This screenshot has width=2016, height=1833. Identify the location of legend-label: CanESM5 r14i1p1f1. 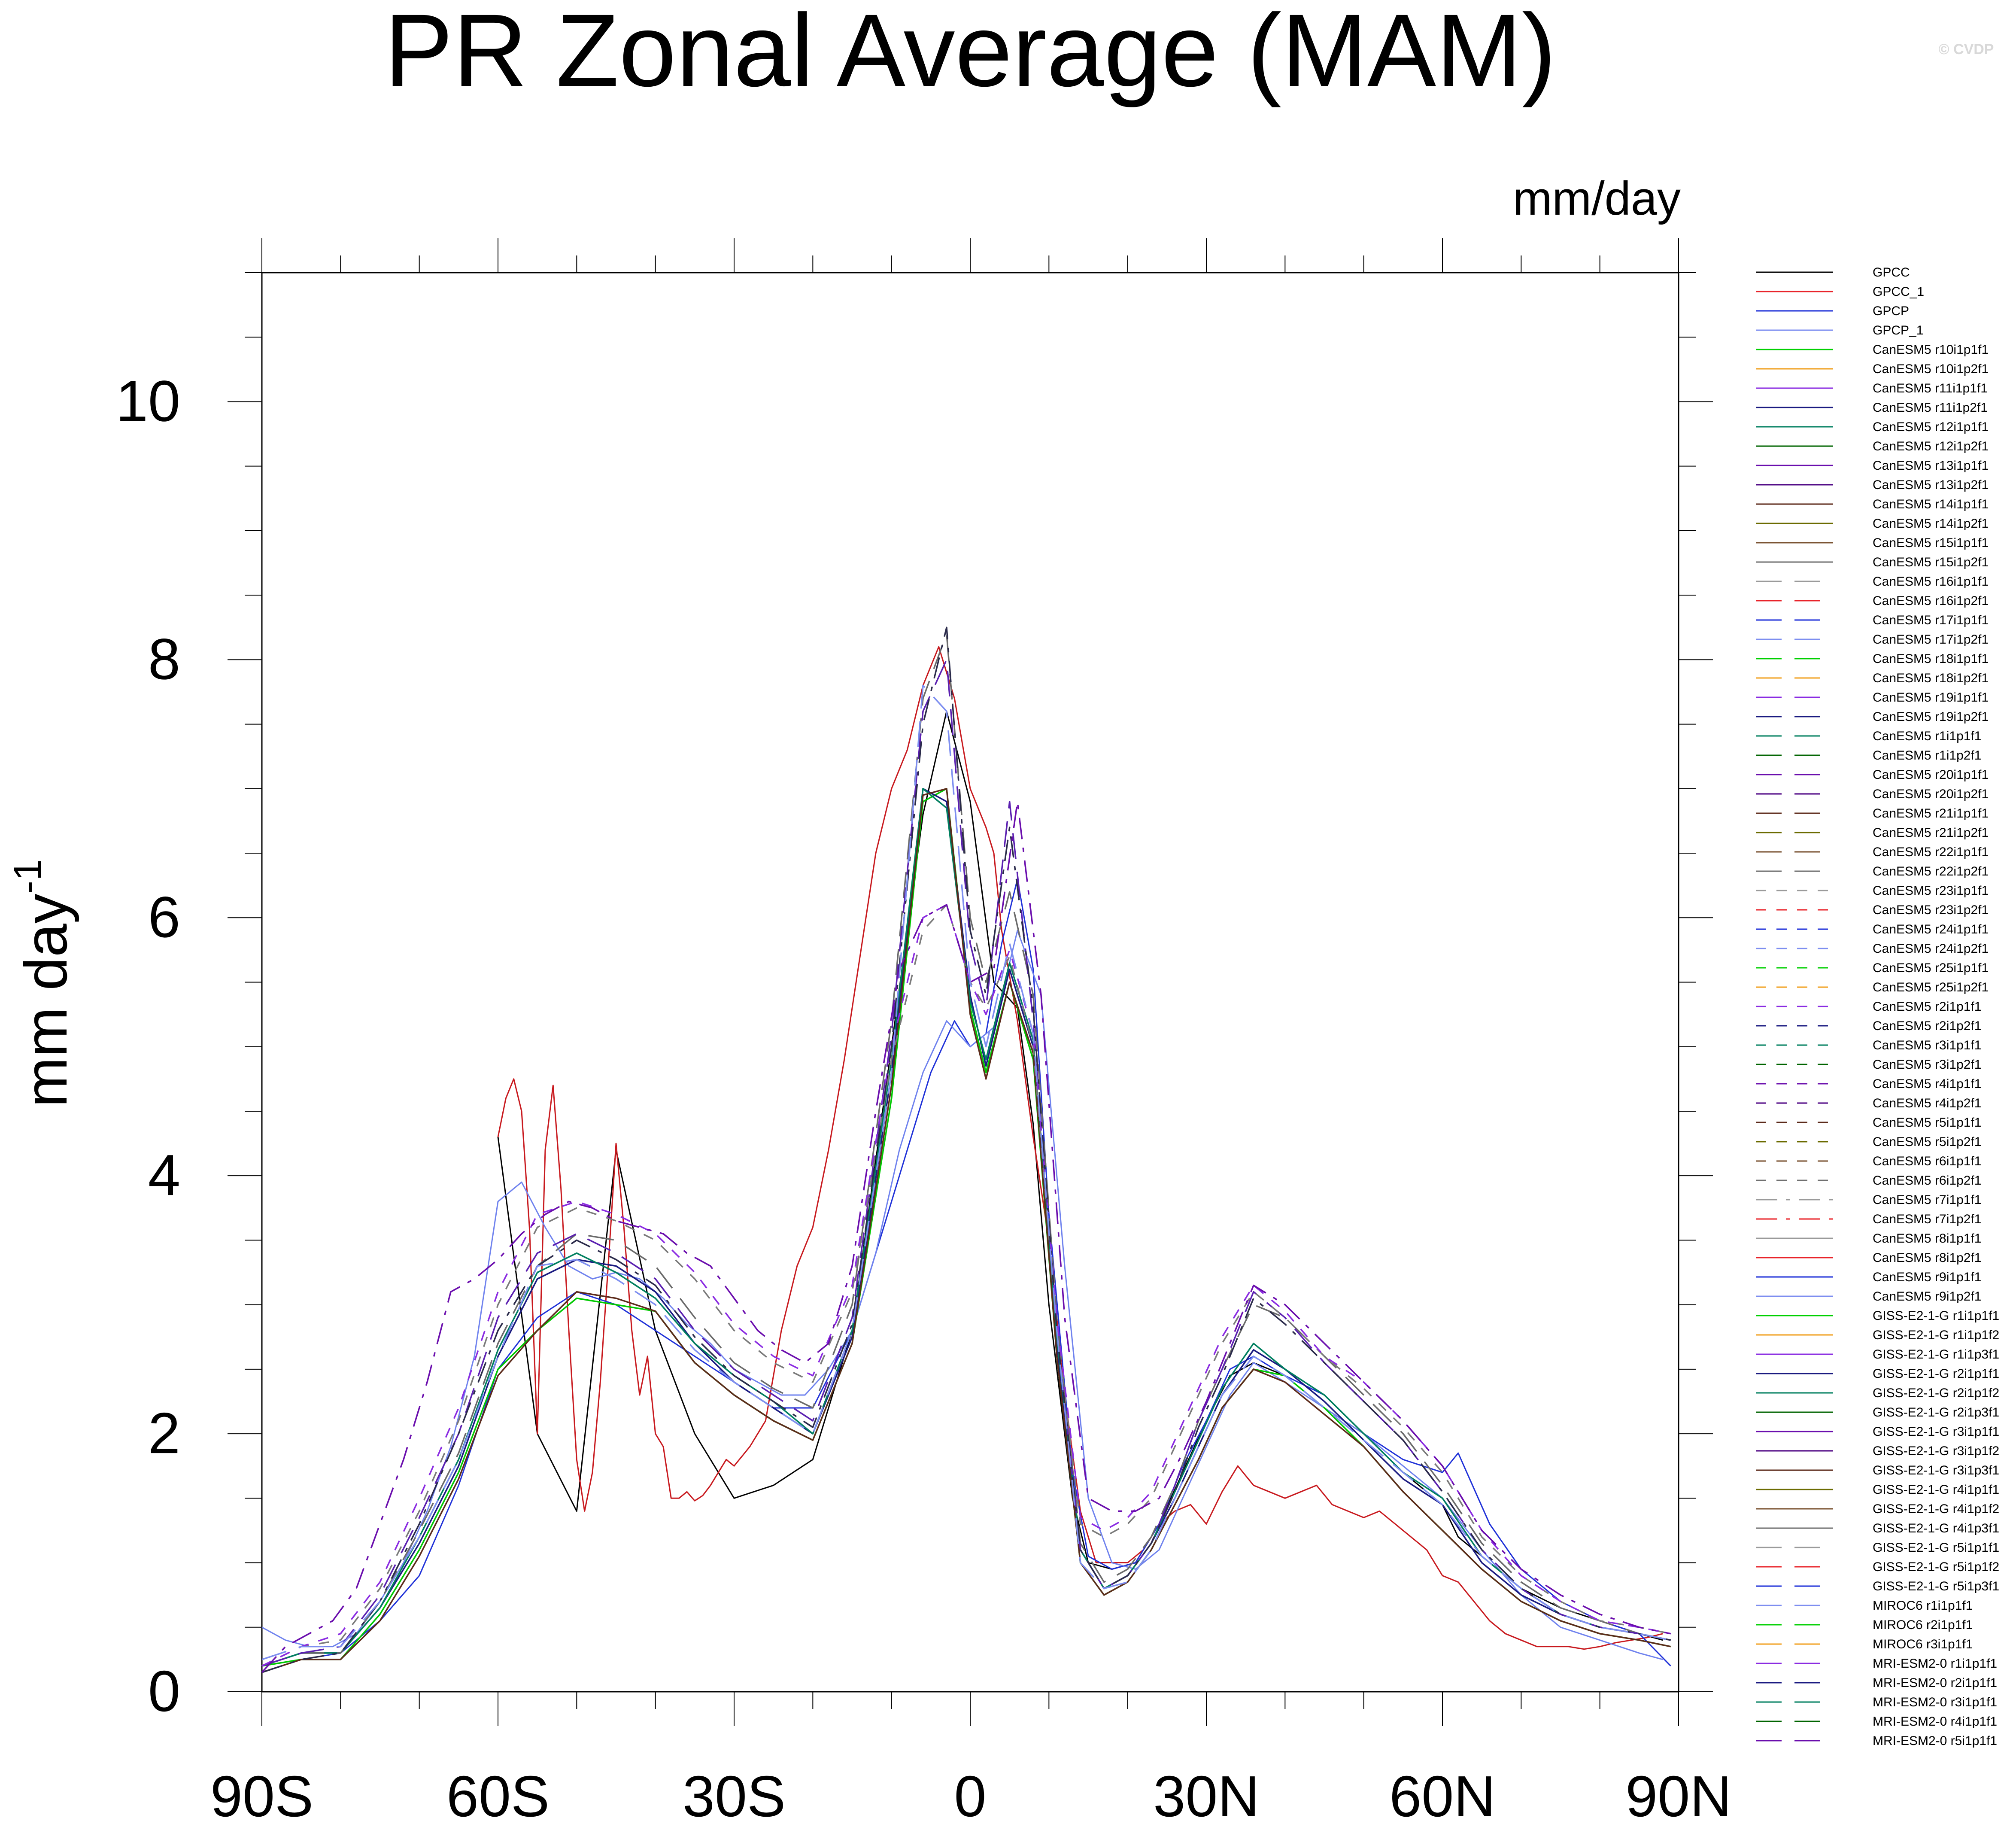
(1931, 504).